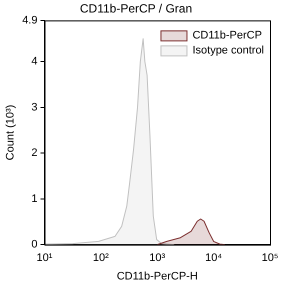 The image size is (282, 285). Describe the element at coordinates (101, 258) in the screenshot. I see `x-tick-label: 10²` at that location.